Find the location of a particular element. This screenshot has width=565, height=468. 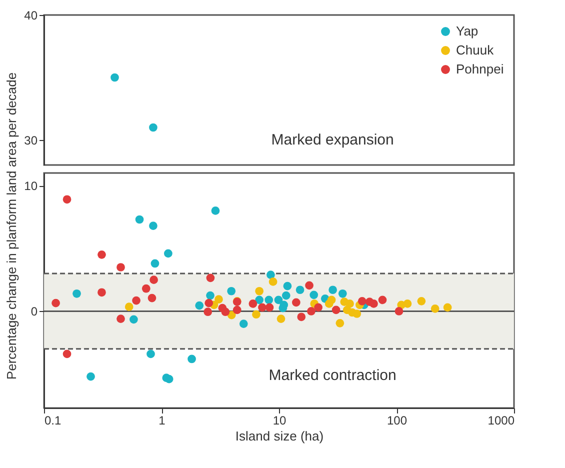

x-tick-label: 0.1 is located at coordinates (53, 421).